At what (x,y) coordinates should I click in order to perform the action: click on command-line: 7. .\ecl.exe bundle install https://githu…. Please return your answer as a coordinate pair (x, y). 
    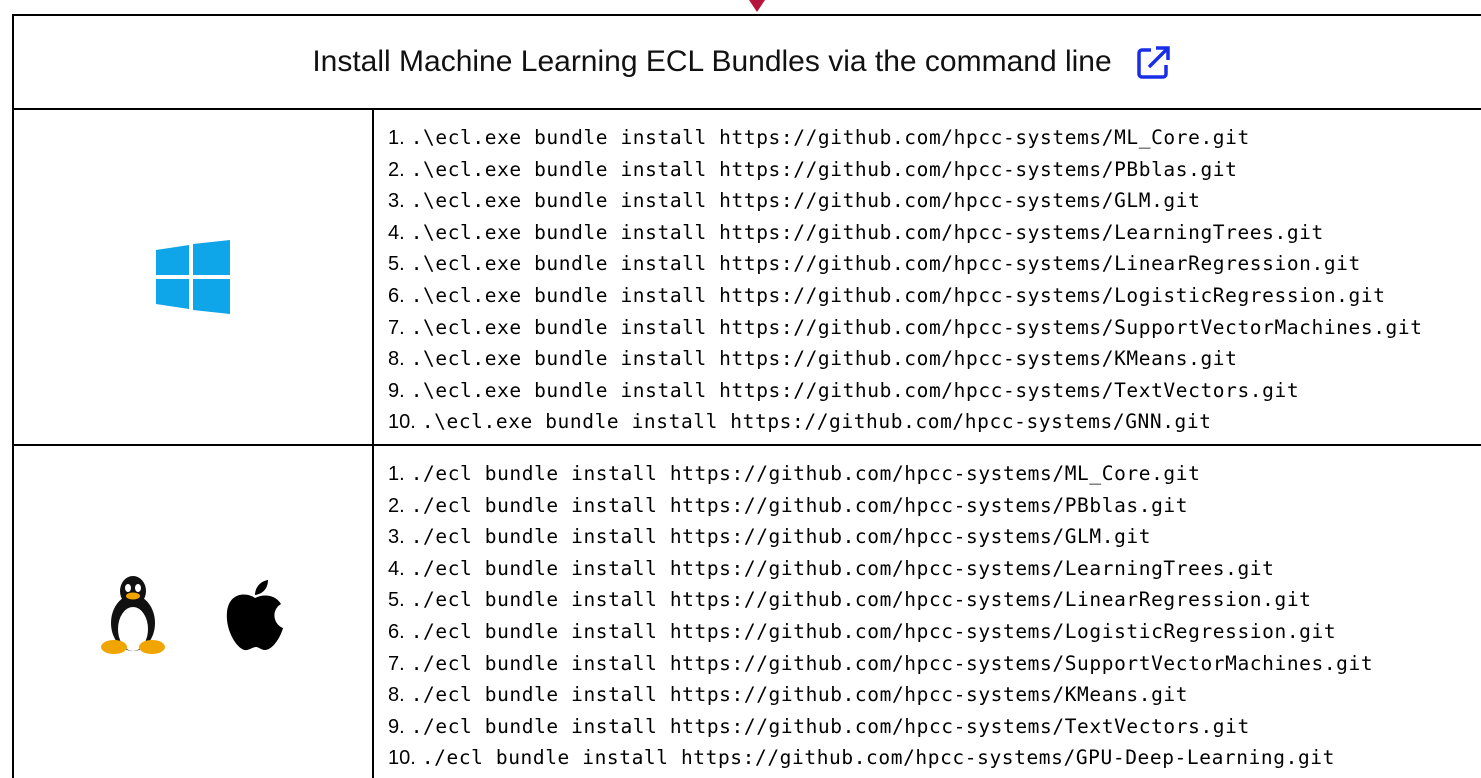
    Looking at the image, I should click on (905, 328).